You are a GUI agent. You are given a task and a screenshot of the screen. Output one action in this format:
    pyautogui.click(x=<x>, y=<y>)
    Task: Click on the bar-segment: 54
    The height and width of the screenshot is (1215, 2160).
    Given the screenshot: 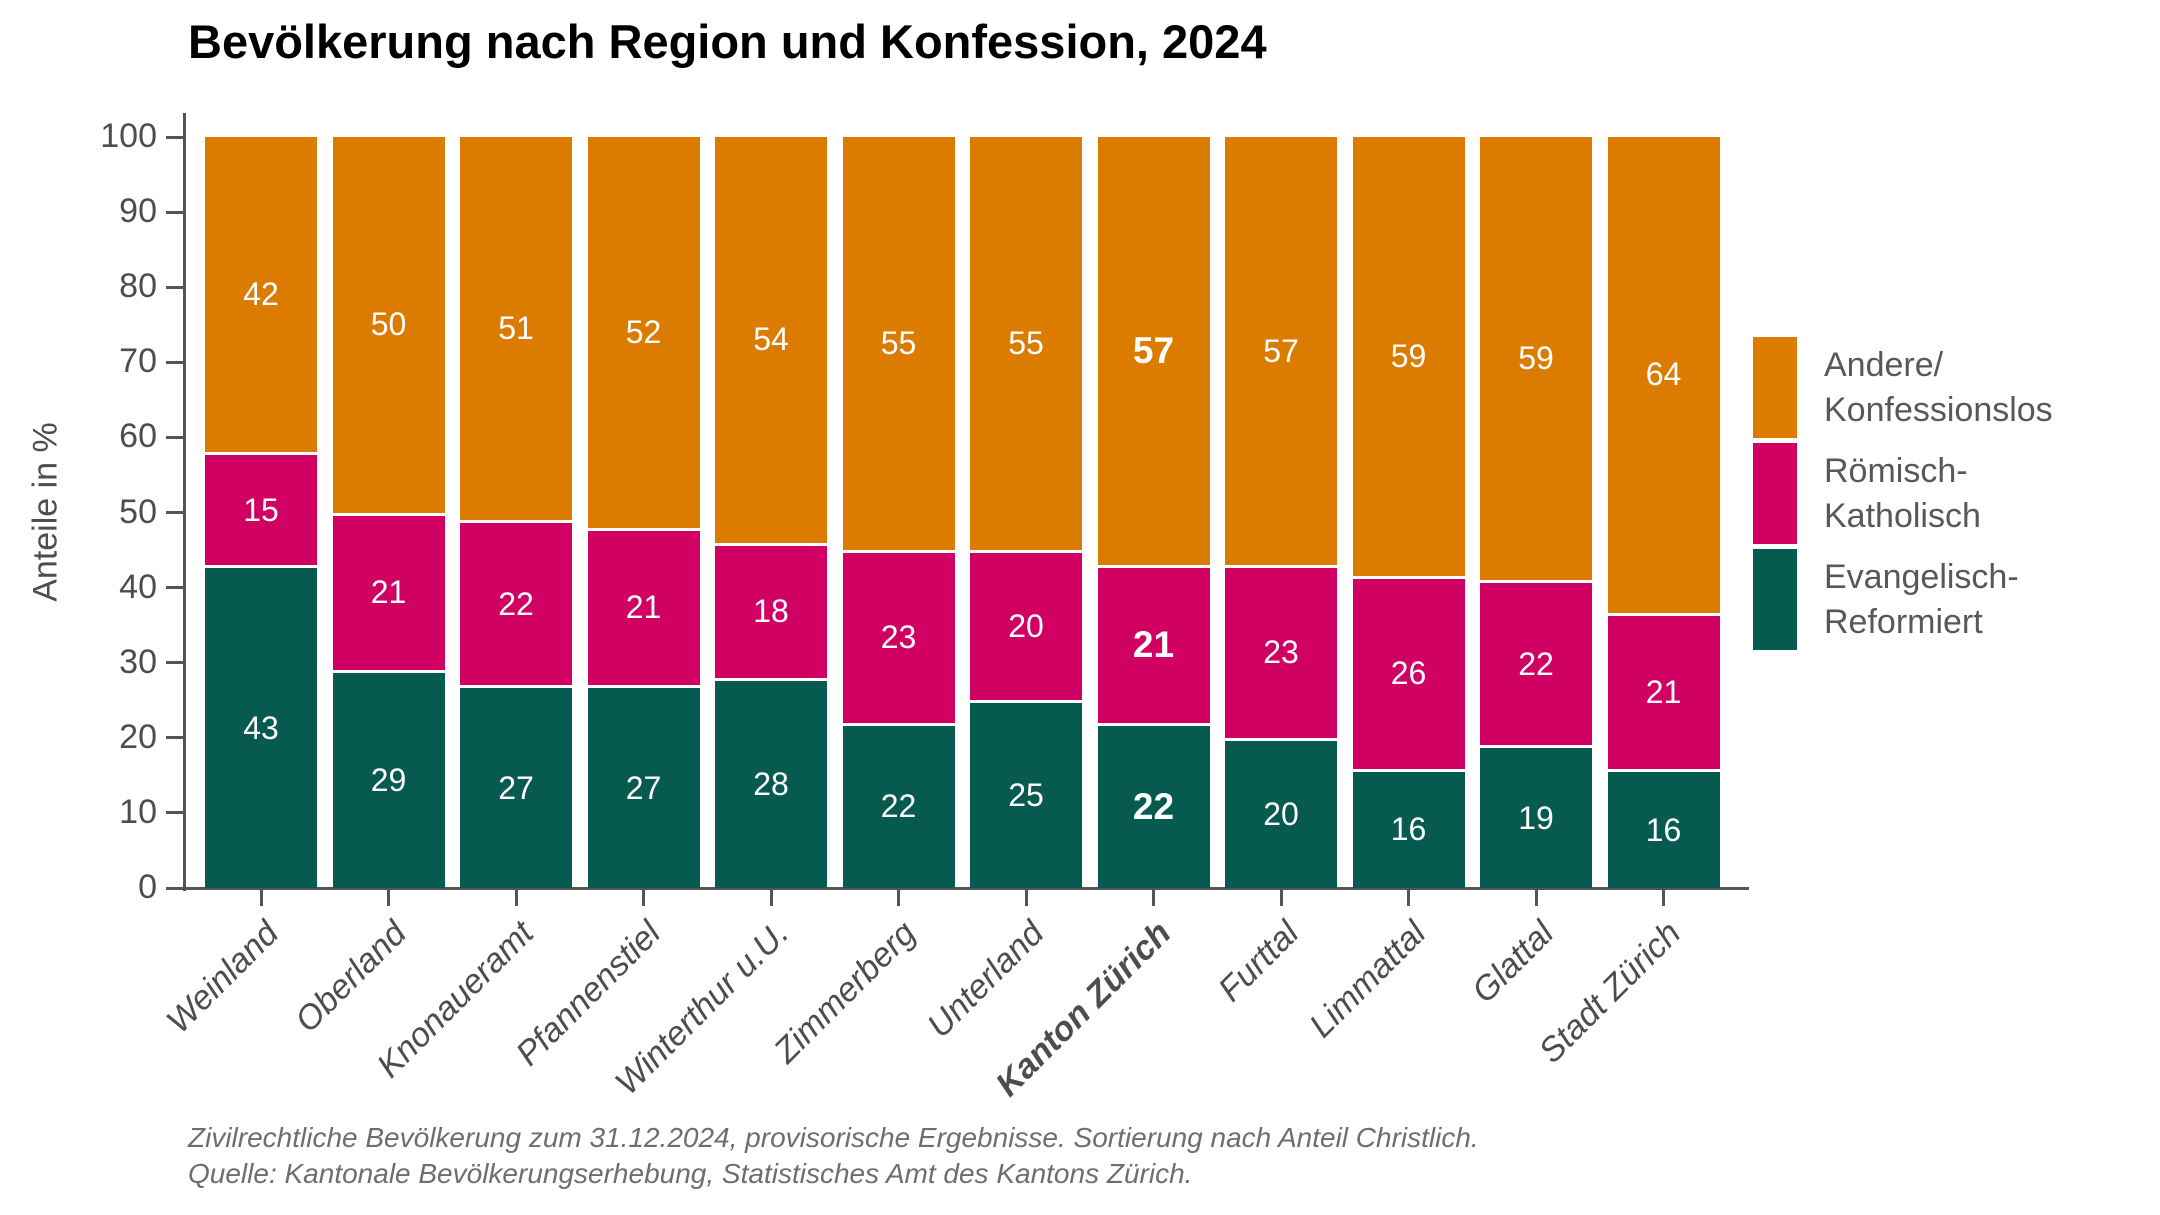 What is the action you would take?
    pyautogui.click(x=771, y=340)
    